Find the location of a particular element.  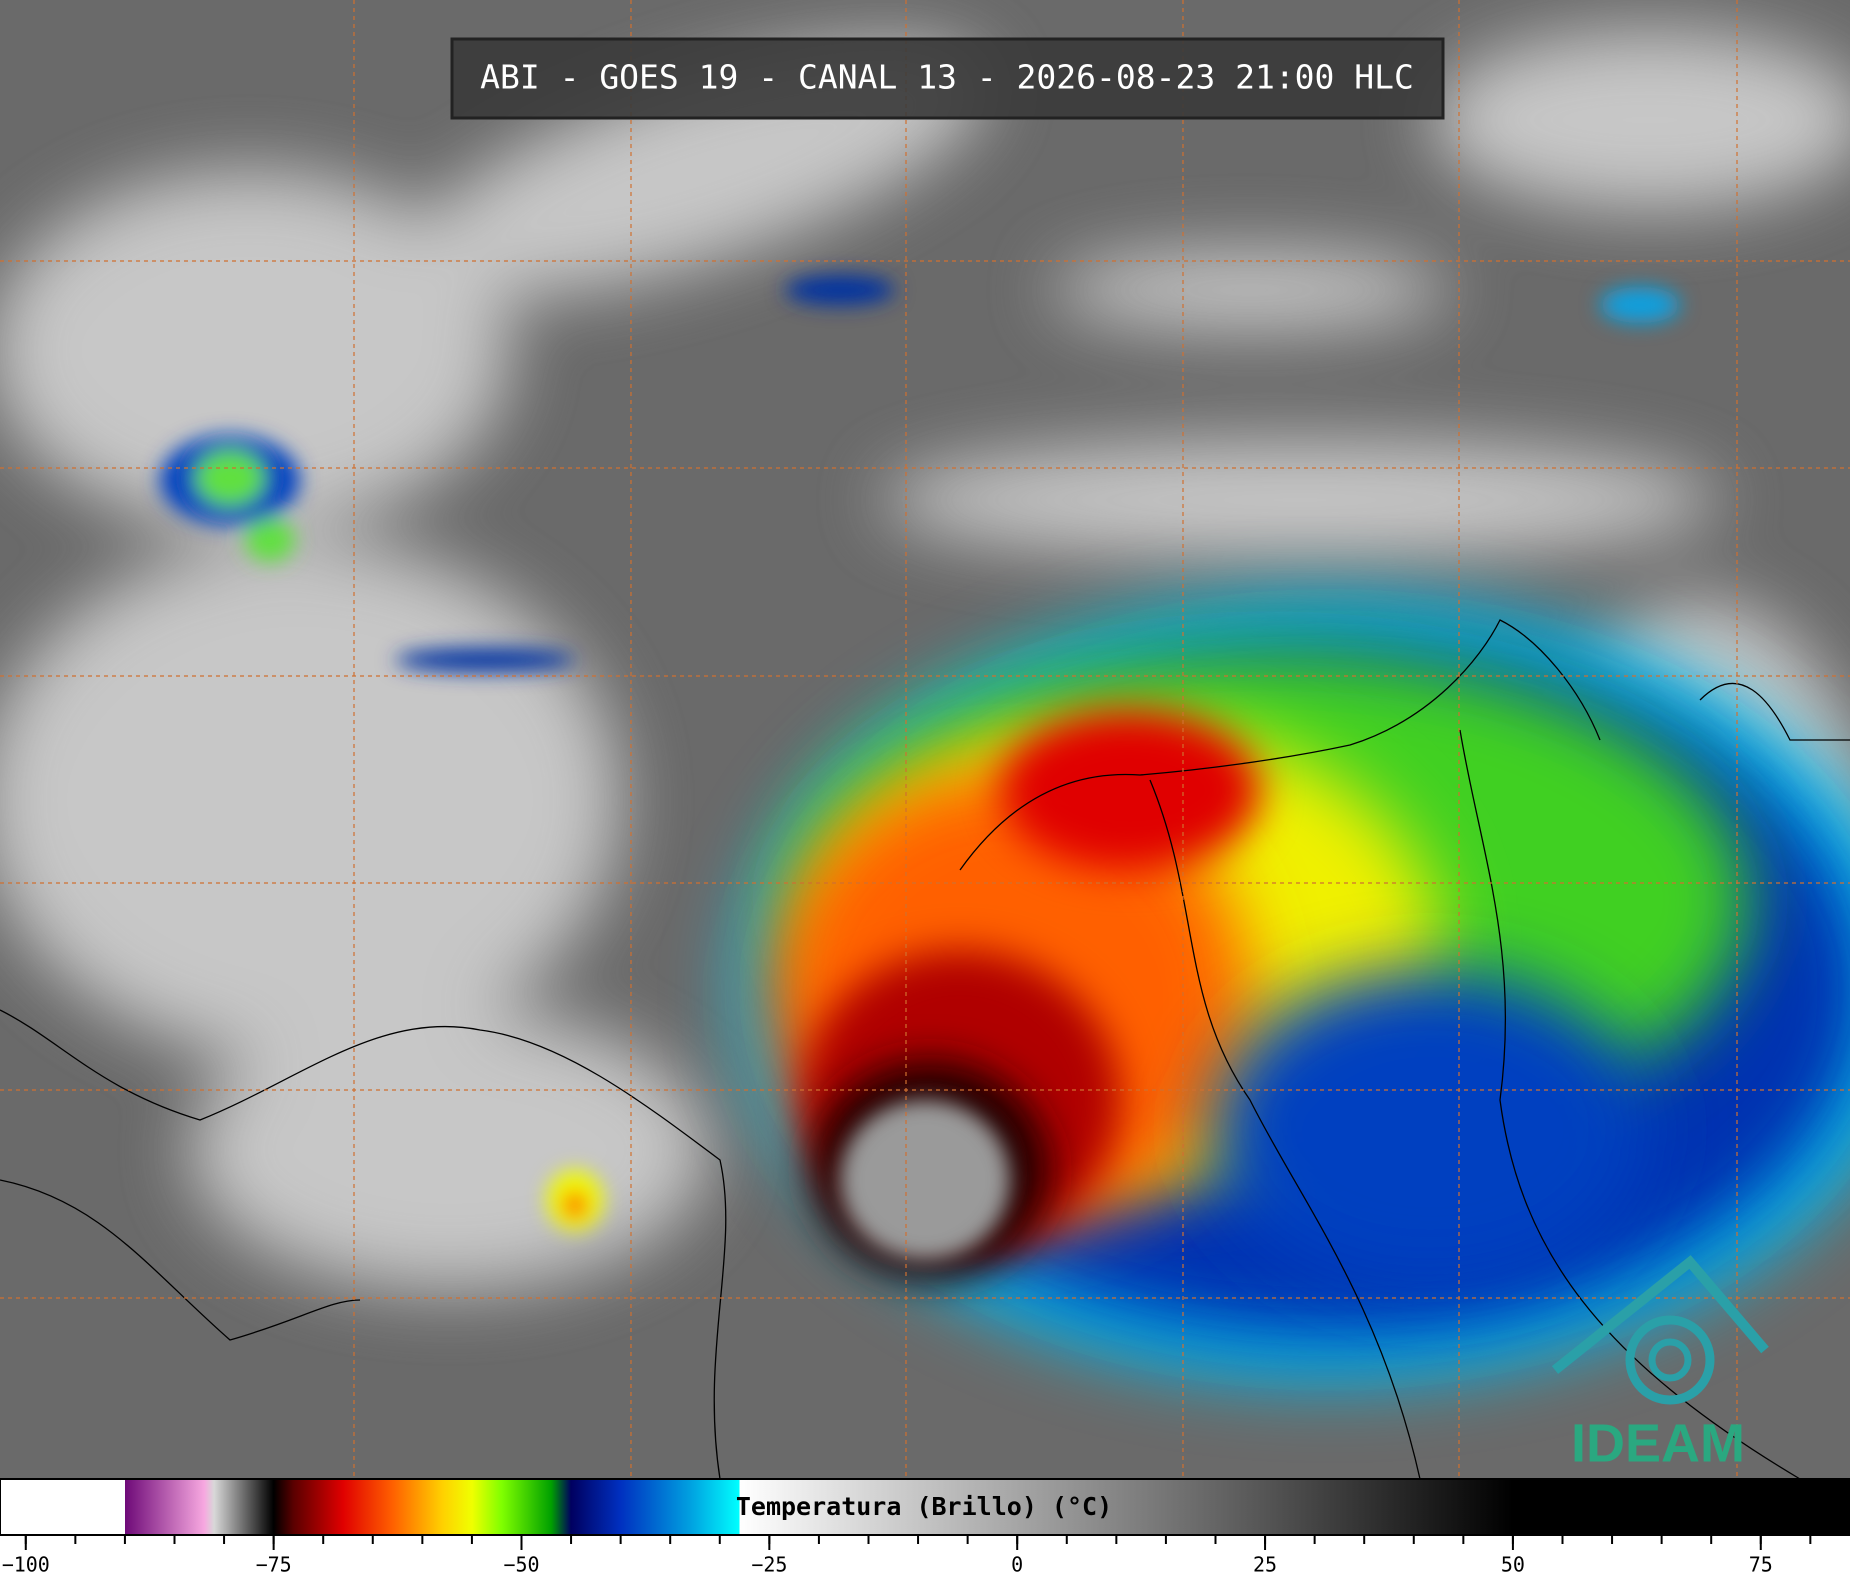

logo: IDEAM is located at coordinates (1660, 1364).